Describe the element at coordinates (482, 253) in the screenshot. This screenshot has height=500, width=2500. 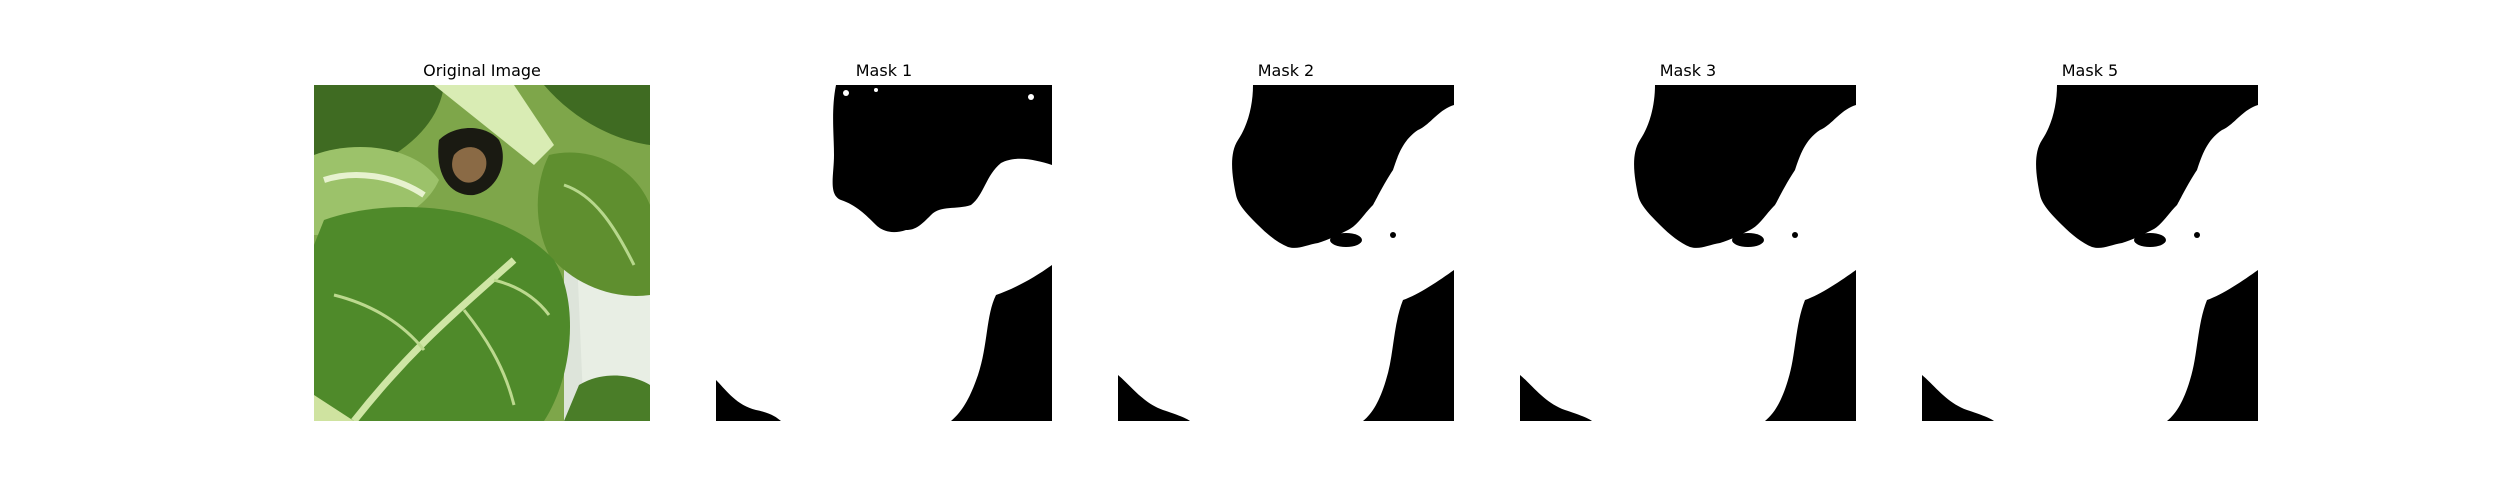
I see `original-photo` at that location.